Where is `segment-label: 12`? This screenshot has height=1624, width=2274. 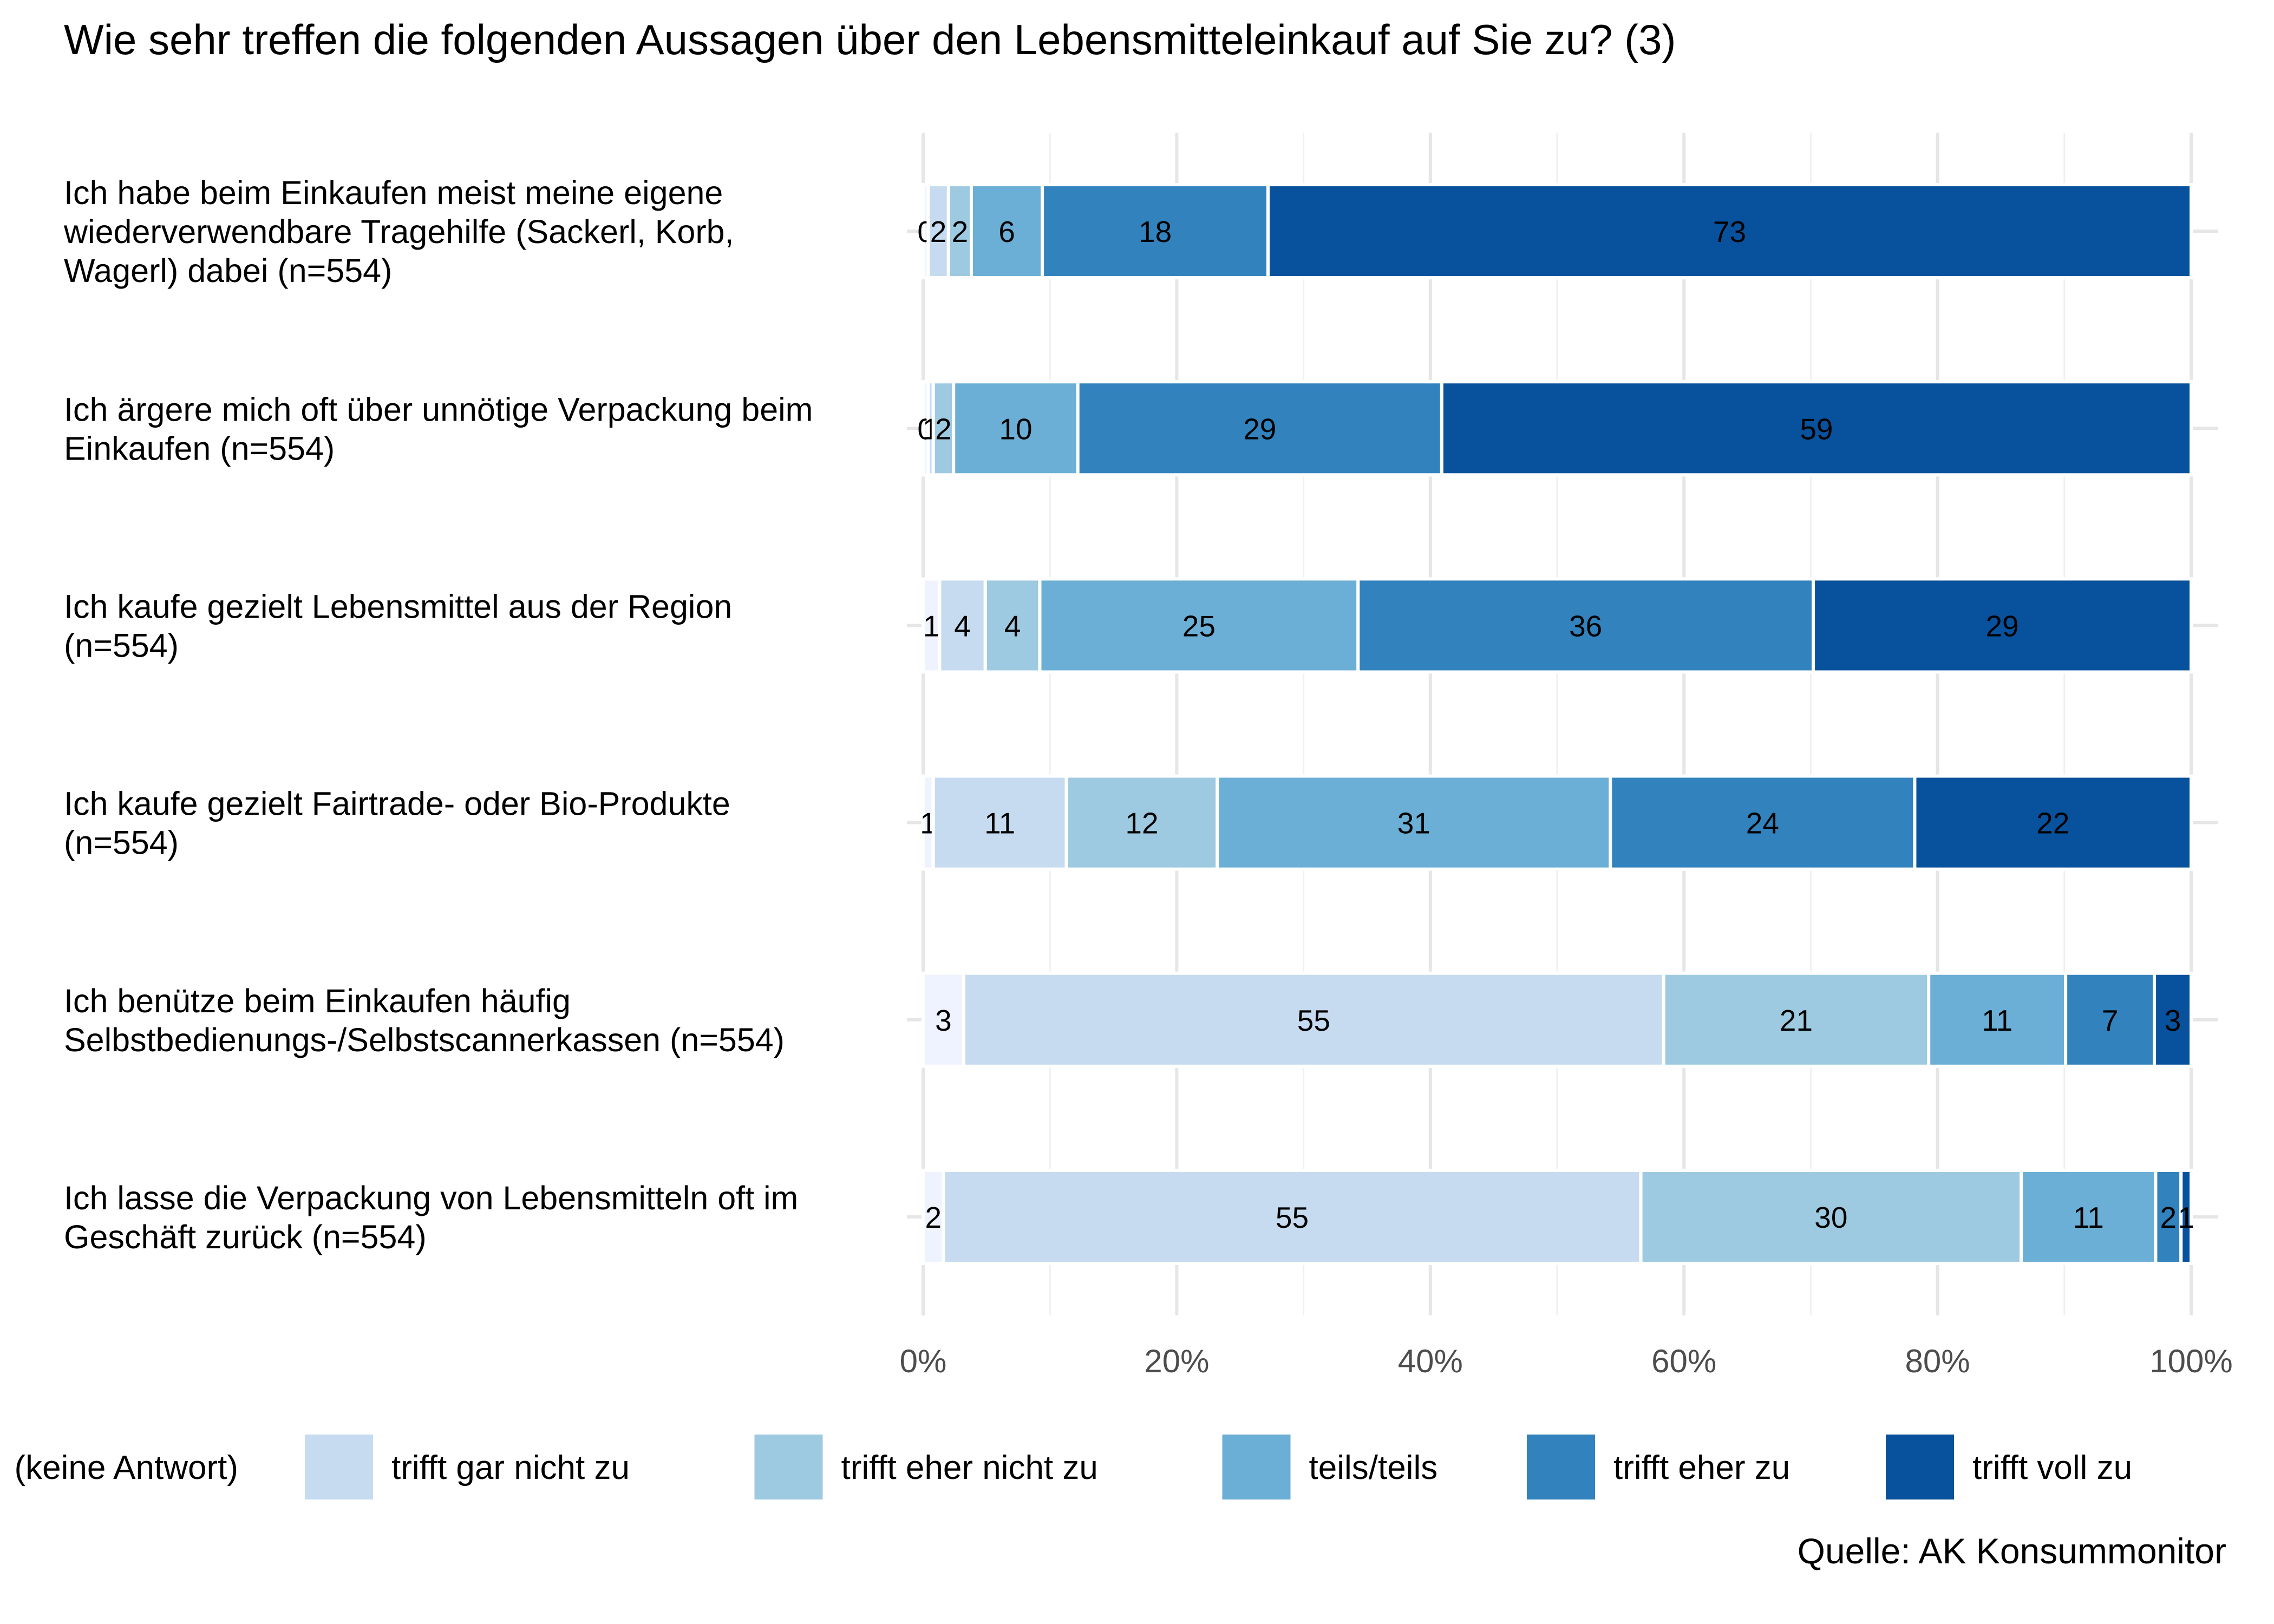
segment-label: 12 is located at coordinates (1141, 824).